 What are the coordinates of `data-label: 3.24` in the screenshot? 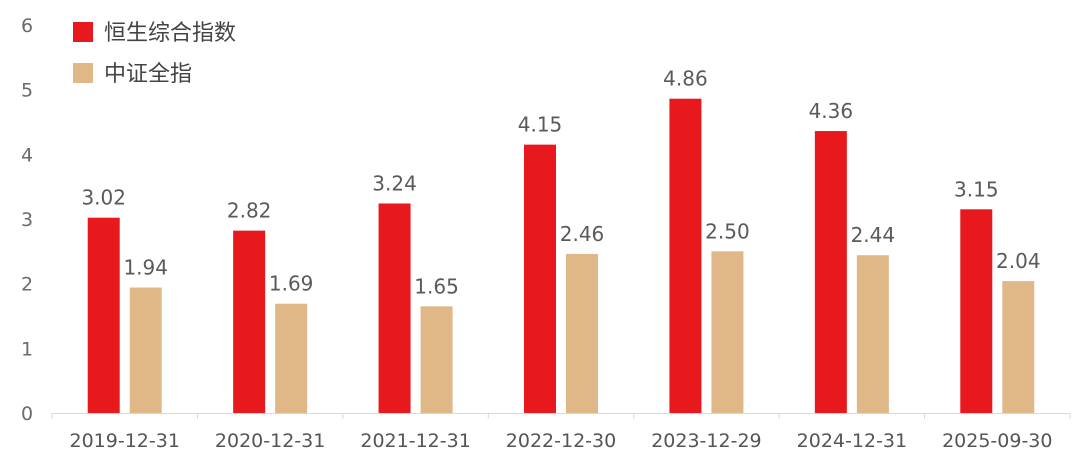 It's located at (394, 183).